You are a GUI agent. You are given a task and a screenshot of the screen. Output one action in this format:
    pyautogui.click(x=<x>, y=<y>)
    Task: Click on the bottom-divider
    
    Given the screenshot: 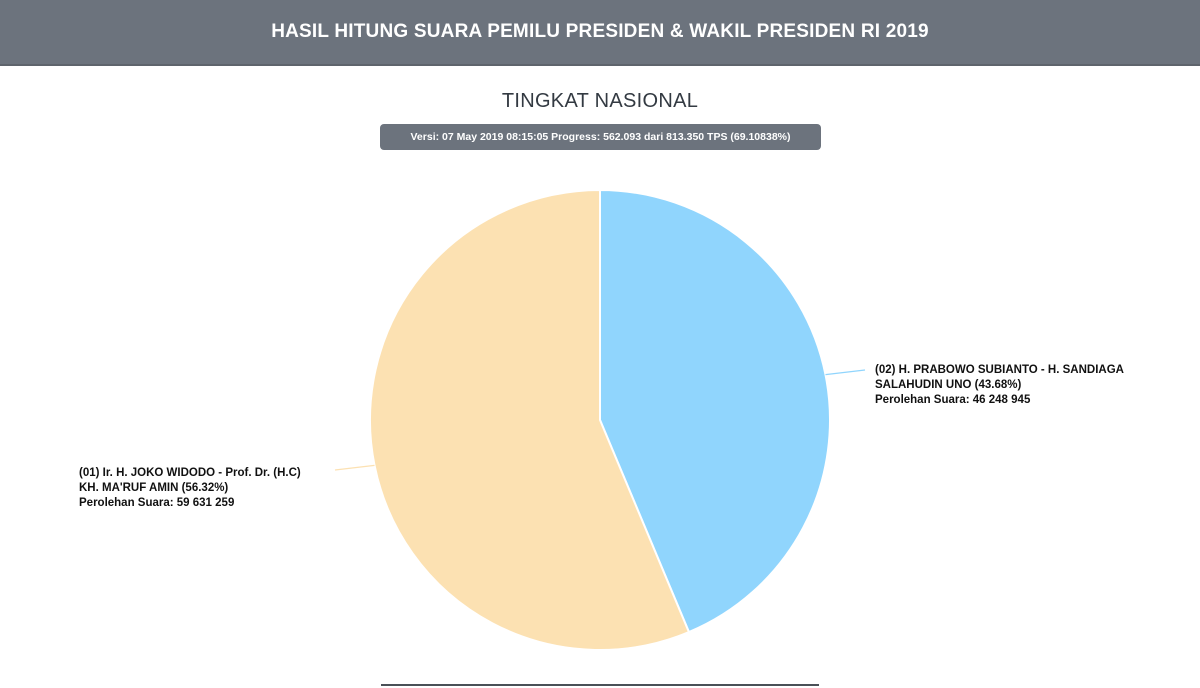 What is the action you would take?
    pyautogui.click(x=600, y=685)
    